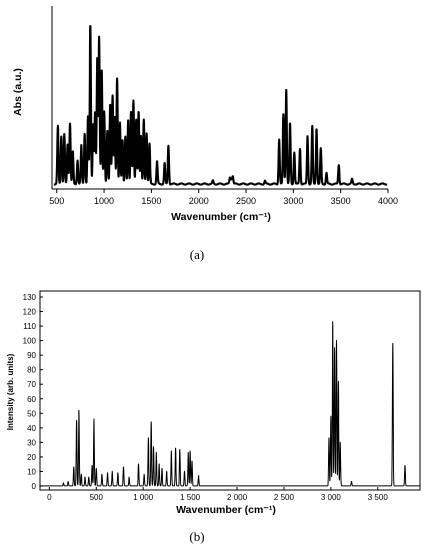  I want to click on chart-b-y-axis-label: Intensity (arb. units), so click(10, 391).